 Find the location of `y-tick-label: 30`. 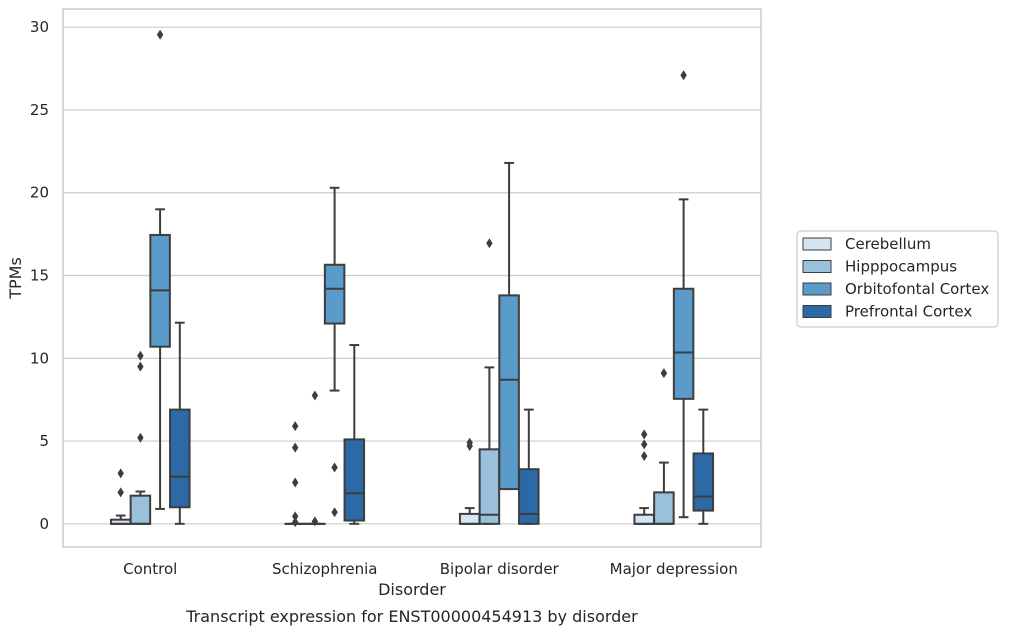

y-tick-label: 30 is located at coordinates (39, 27).